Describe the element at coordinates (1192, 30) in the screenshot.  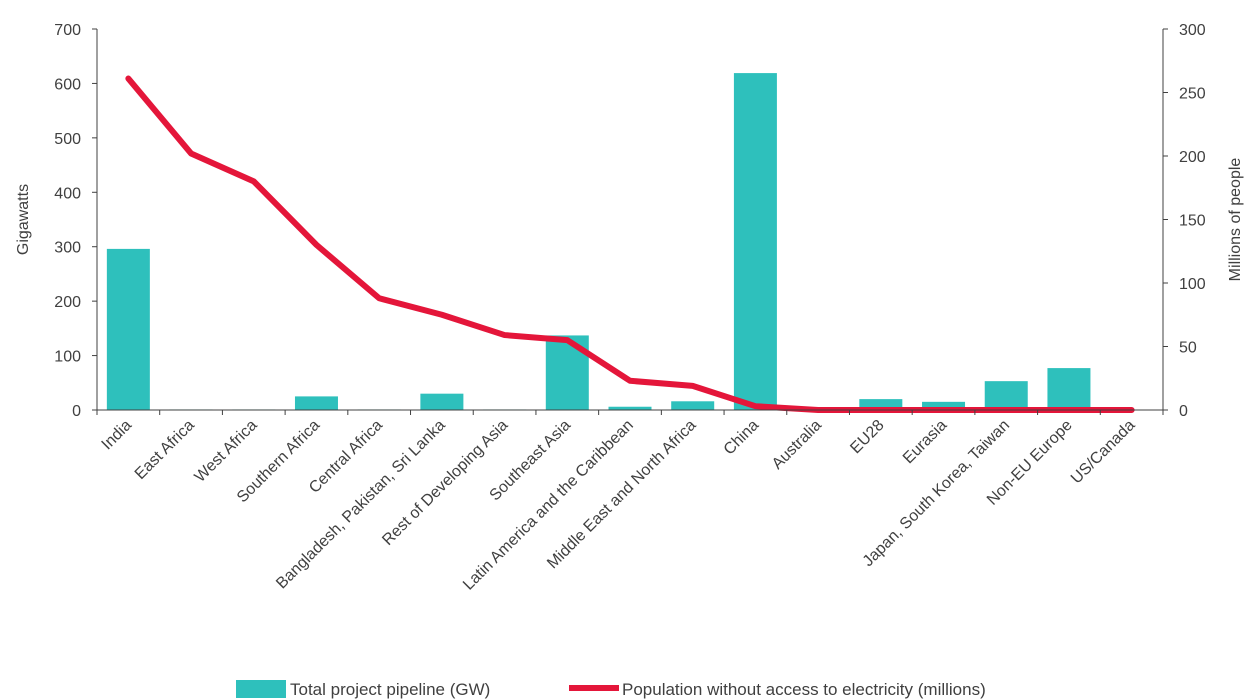
I see `right-tick-label: 300` at that location.